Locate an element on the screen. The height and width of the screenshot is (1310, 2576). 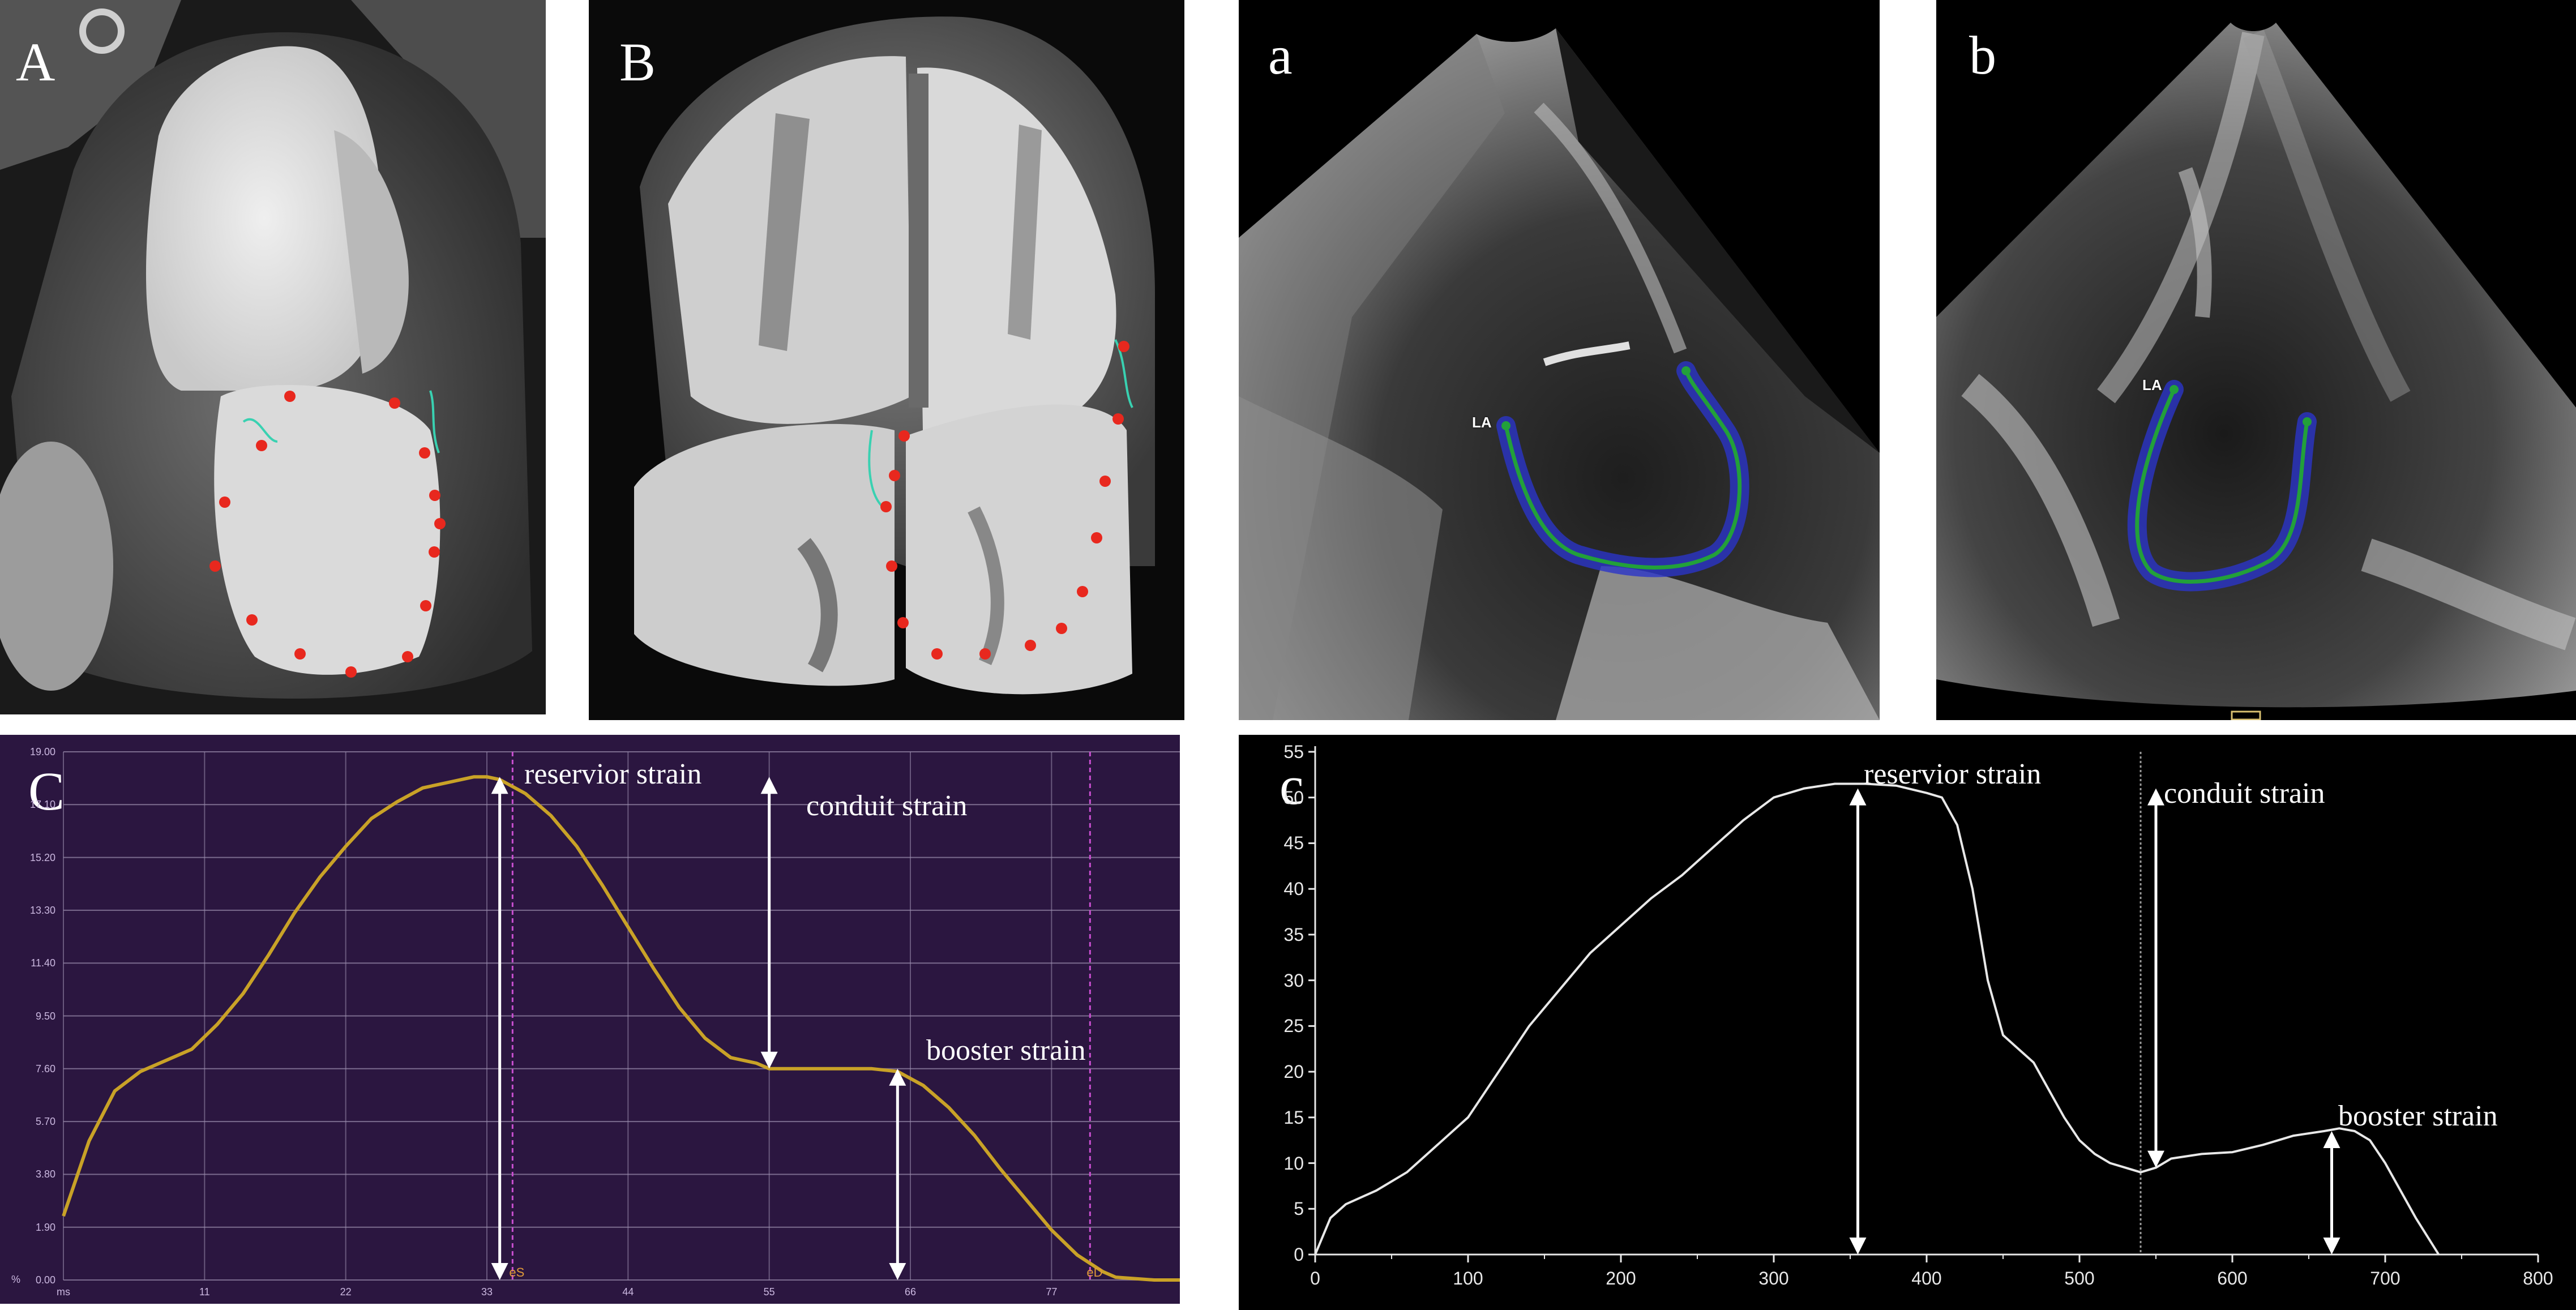
x-tick-label: 200 is located at coordinates (1621, 1278).